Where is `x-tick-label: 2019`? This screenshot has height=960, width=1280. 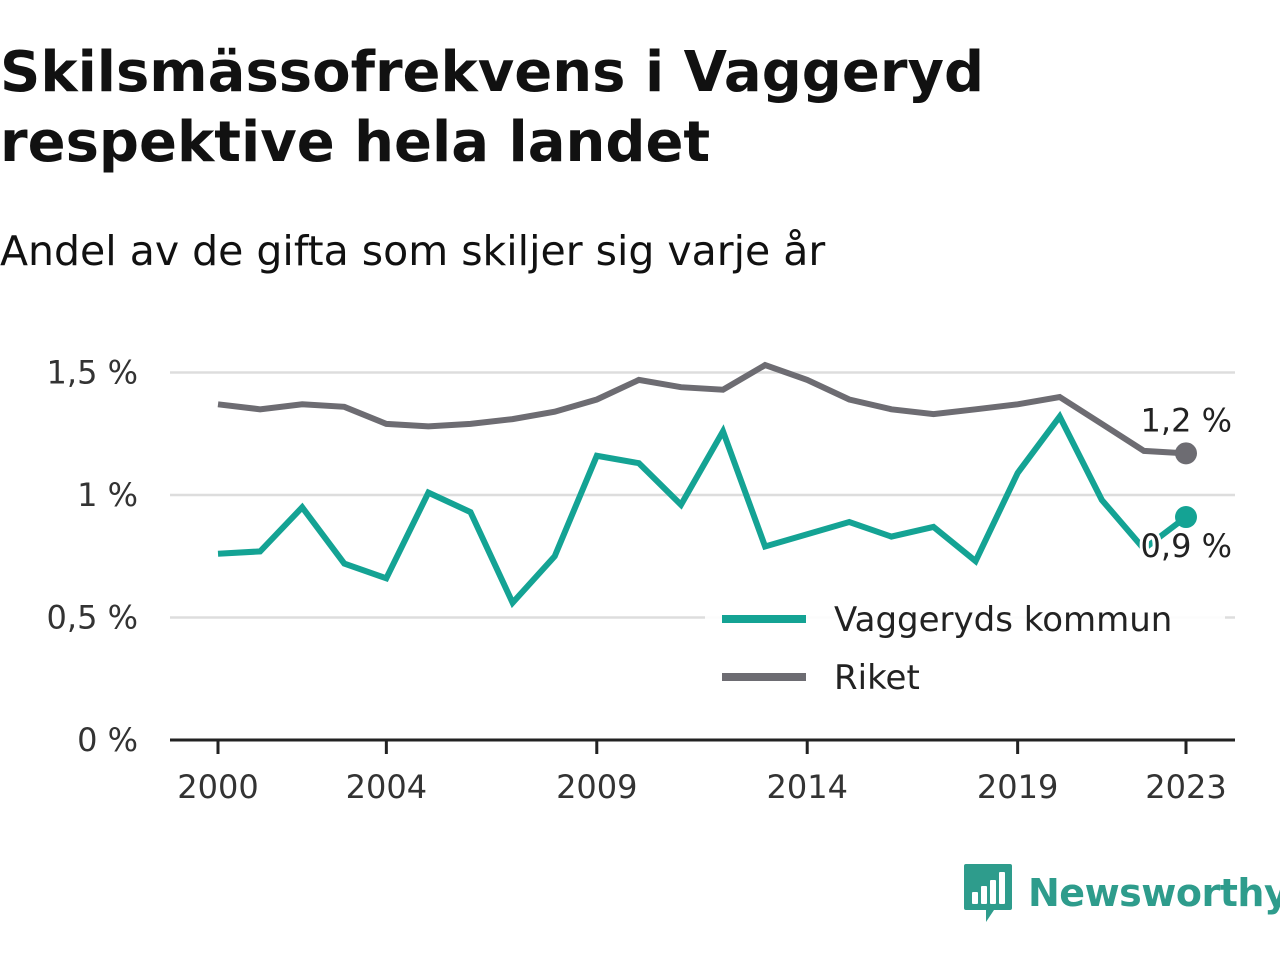
x-tick-label: 2019 is located at coordinates (1017, 787).